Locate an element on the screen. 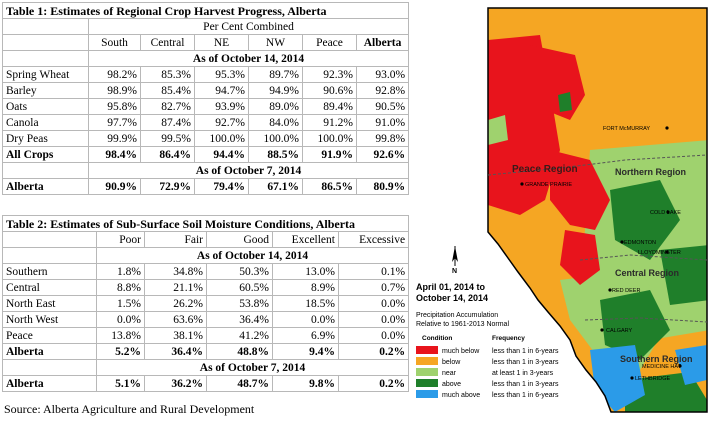  region-label-southern: Southern Region is located at coordinates (656, 359).